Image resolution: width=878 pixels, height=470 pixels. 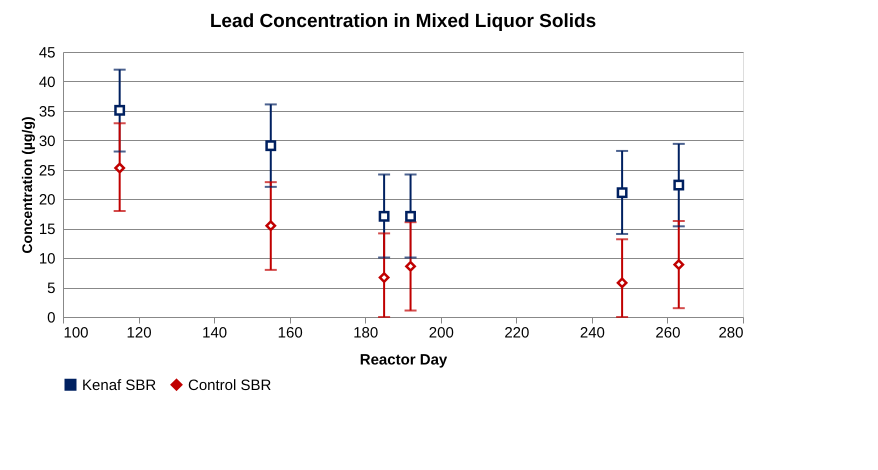 What do you see at coordinates (76, 333) in the screenshot?
I see `x-tick-label: 100` at bounding box center [76, 333].